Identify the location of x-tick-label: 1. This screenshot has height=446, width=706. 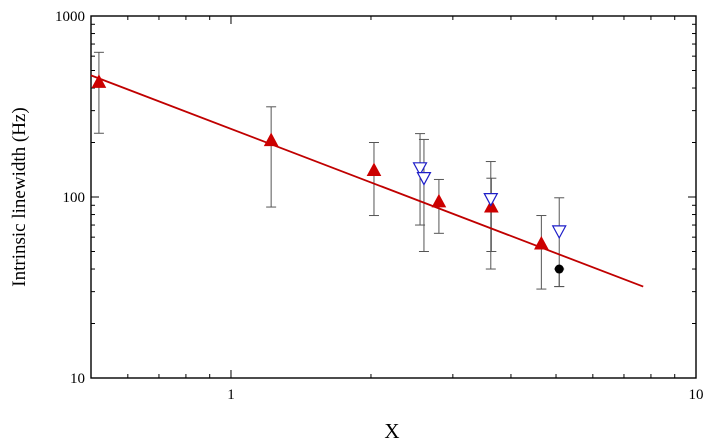
(231, 395).